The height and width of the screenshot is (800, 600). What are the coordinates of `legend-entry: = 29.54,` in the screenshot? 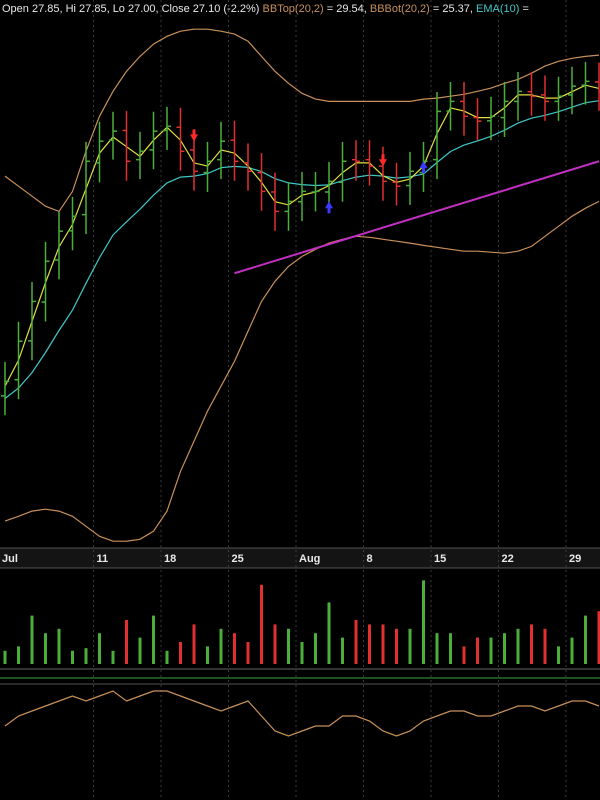 It's located at (347, 9).